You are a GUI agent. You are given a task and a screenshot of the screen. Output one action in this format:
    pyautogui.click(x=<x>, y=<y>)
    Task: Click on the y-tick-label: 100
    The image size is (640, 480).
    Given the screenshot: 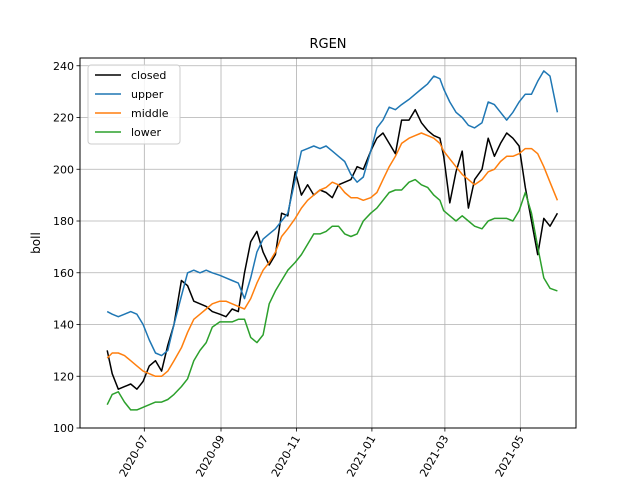 What is the action you would take?
    pyautogui.click(x=63, y=428)
    